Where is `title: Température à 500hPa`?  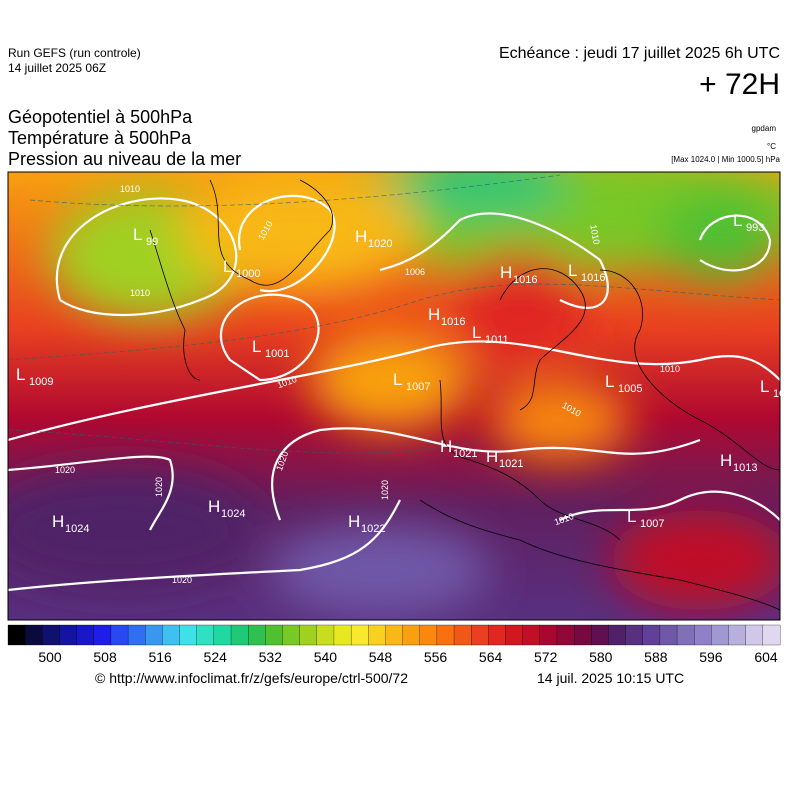 title: Température à 500hPa is located at coordinates (100, 138).